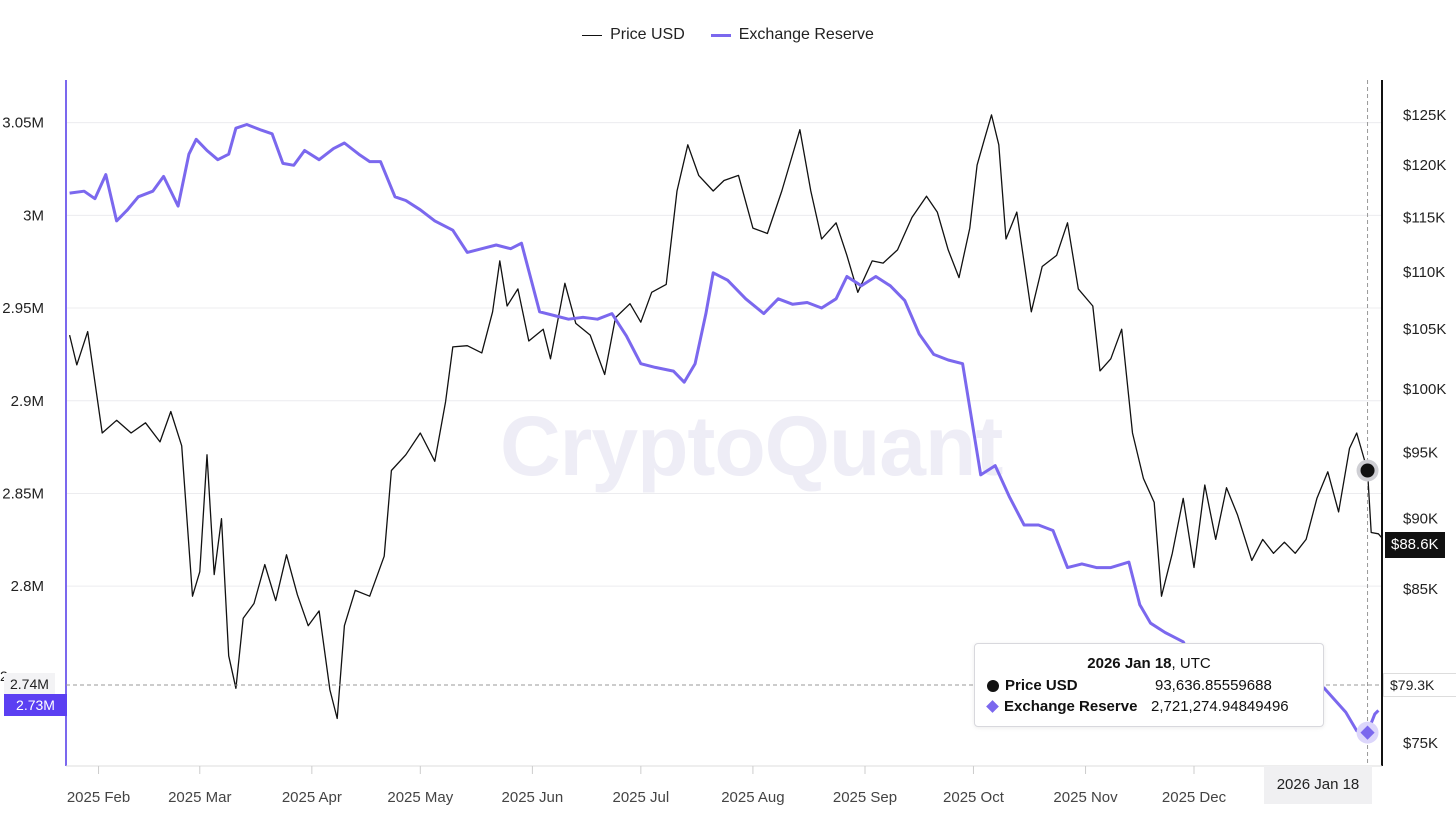 This screenshot has height=827, width=1456. Describe the element at coordinates (751, 446) in the screenshot. I see `watermark: CryptoQuant` at that location.